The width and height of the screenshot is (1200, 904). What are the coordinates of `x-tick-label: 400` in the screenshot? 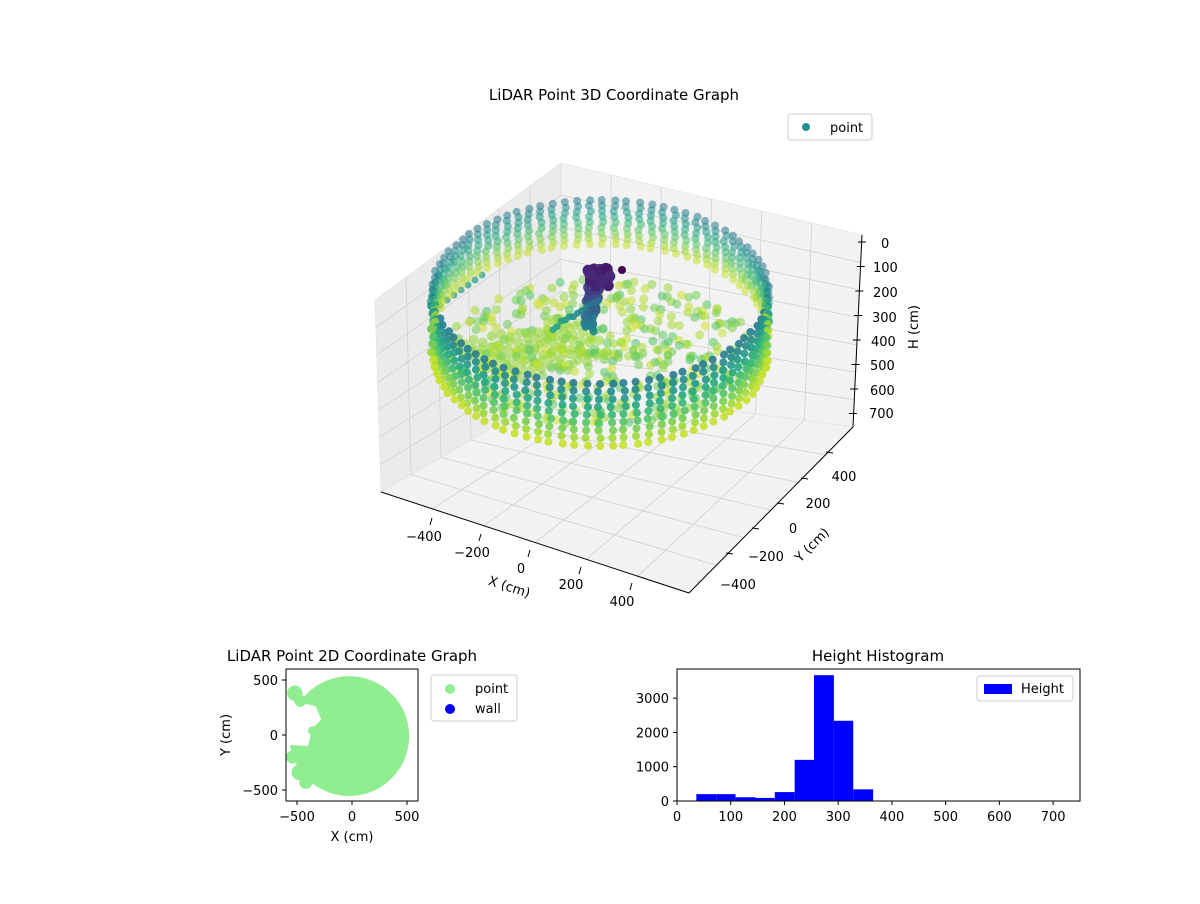 It's located at (622, 602).